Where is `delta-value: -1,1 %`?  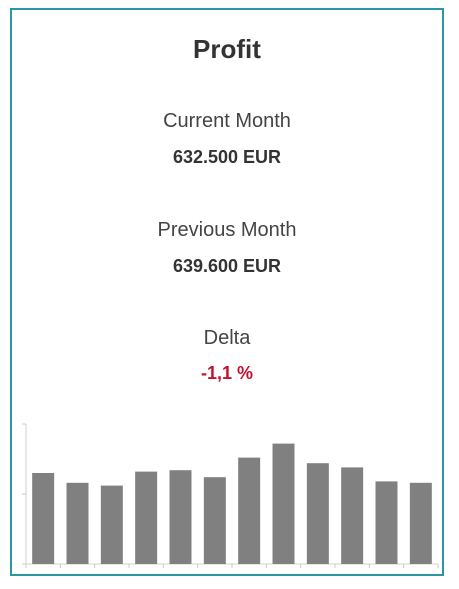
delta-value: -1,1 % is located at coordinates (227, 373).